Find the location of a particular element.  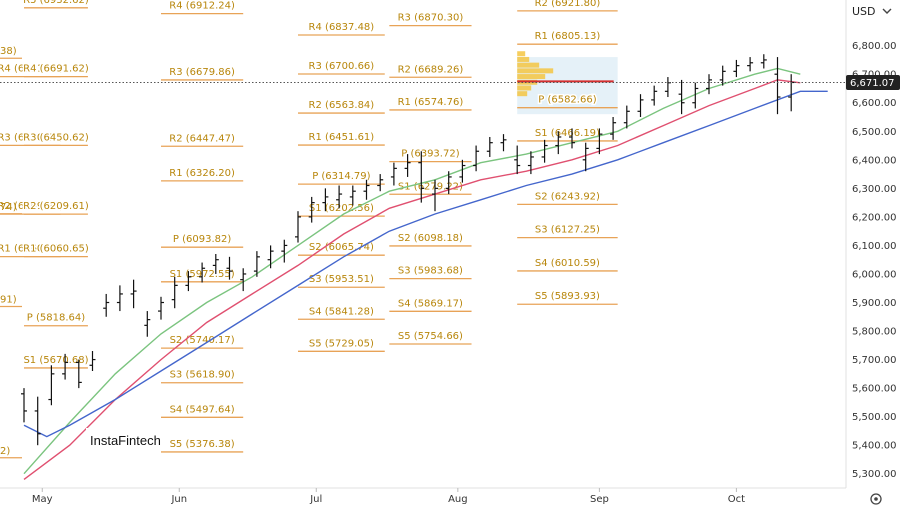

pivot-label: R1 (6451.61) is located at coordinates (342, 137).